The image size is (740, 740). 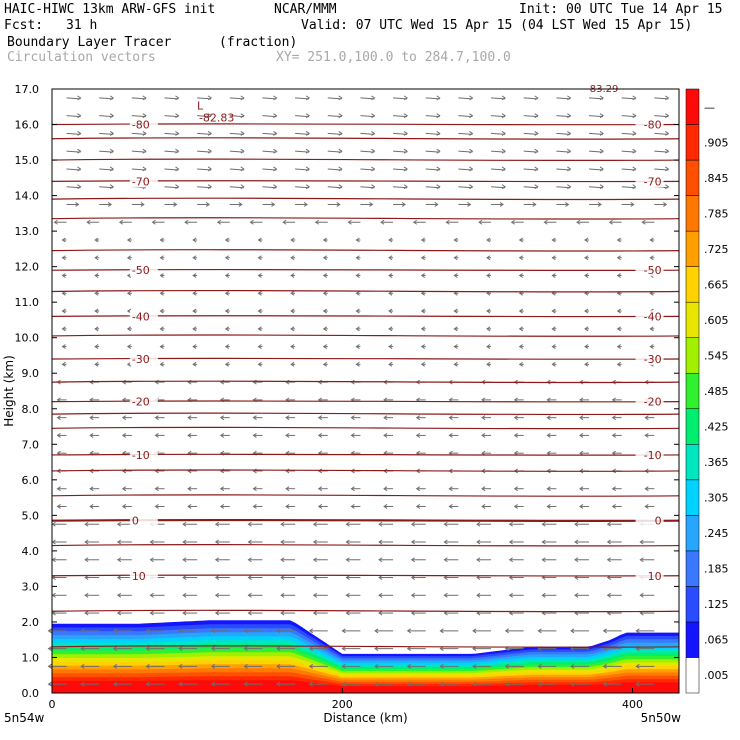 I want to click on y-tick-label: 13.0, so click(x=27, y=231).